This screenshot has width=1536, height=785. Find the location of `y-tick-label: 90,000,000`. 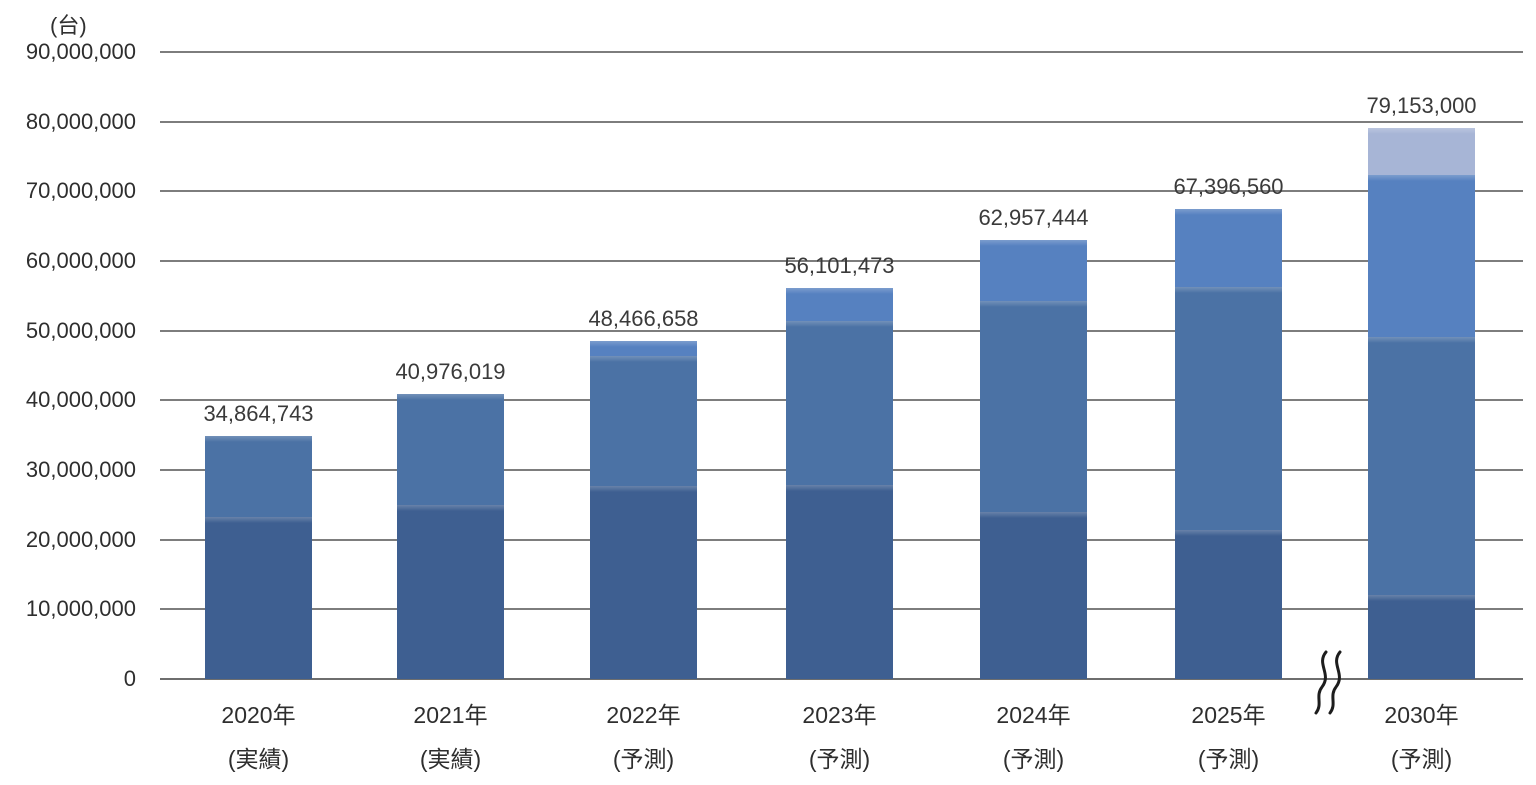

y-tick-label: 90,000,000 is located at coordinates (80, 51).